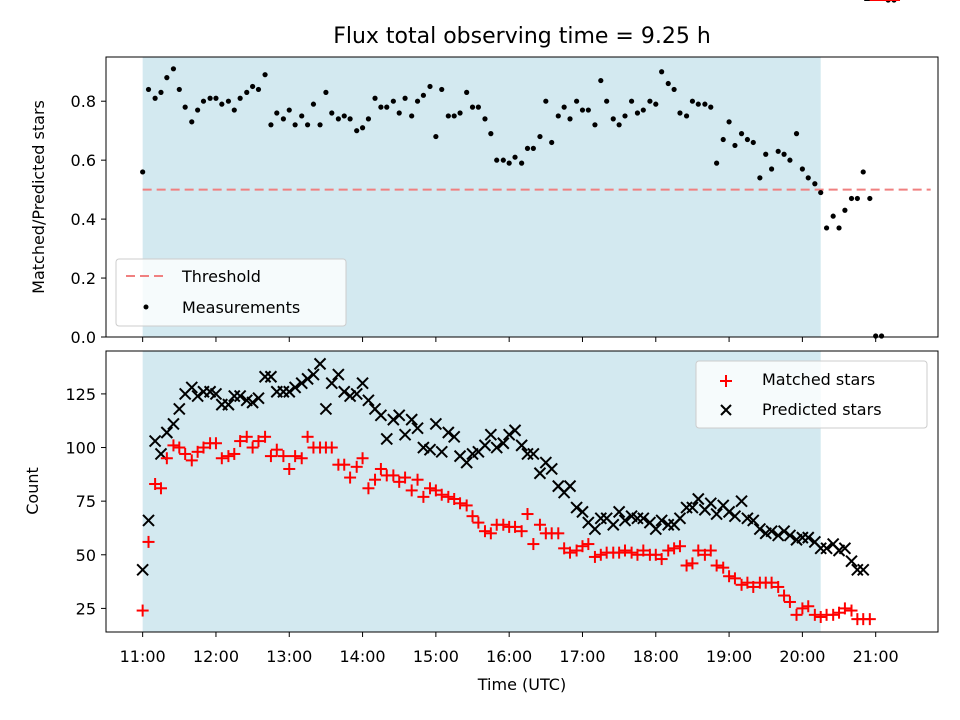 This screenshot has height=720, width=960. What do you see at coordinates (818, 379) in the screenshot?
I see `legend-matched-label: Matched stars` at bounding box center [818, 379].